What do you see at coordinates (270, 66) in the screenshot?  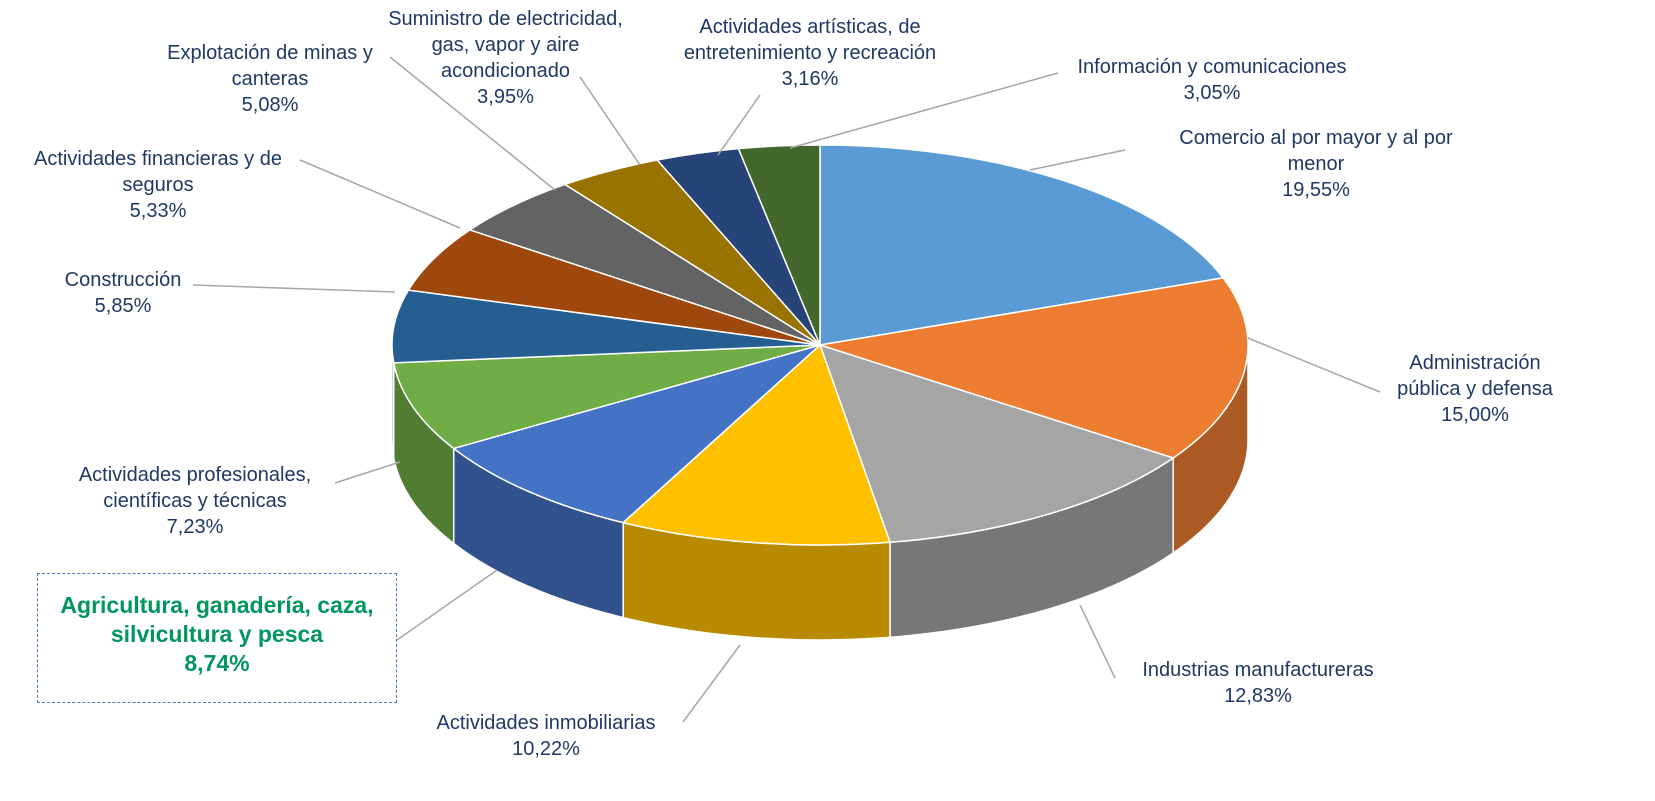 I see `category-label: Explotación de minas y canteras` at bounding box center [270, 66].